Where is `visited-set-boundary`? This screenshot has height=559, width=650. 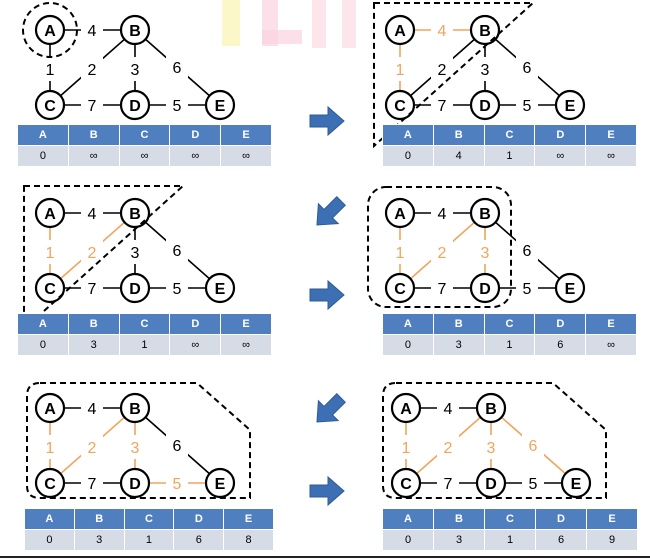 visited-set-boundary is located at coordinates (454, 75).